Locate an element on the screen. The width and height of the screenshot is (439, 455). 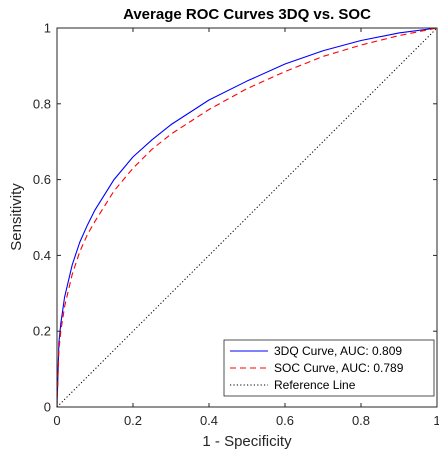
legend-label-0: 3DQ Curve, AUC: 0.809 is located at coordinates (338, 351).